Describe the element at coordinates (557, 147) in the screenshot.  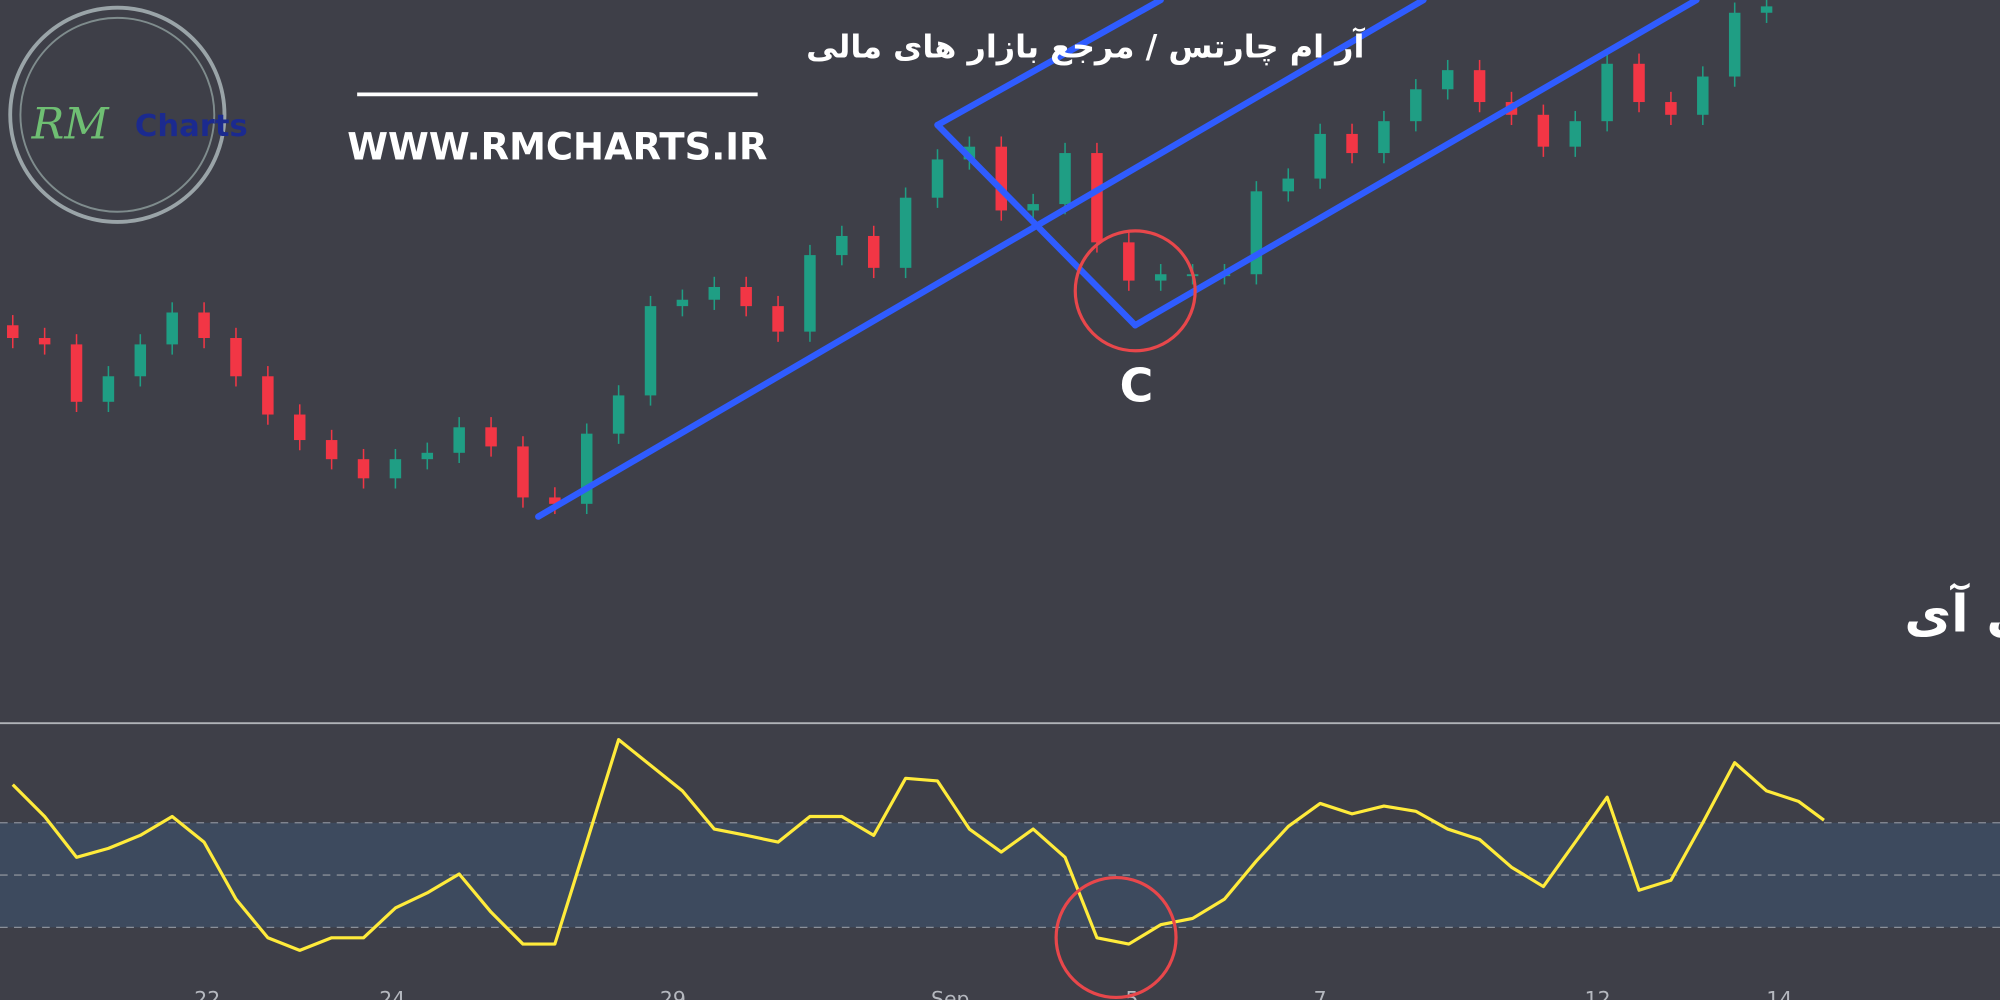
I see `website: WWW.RMCHARTS.IR` at that location.